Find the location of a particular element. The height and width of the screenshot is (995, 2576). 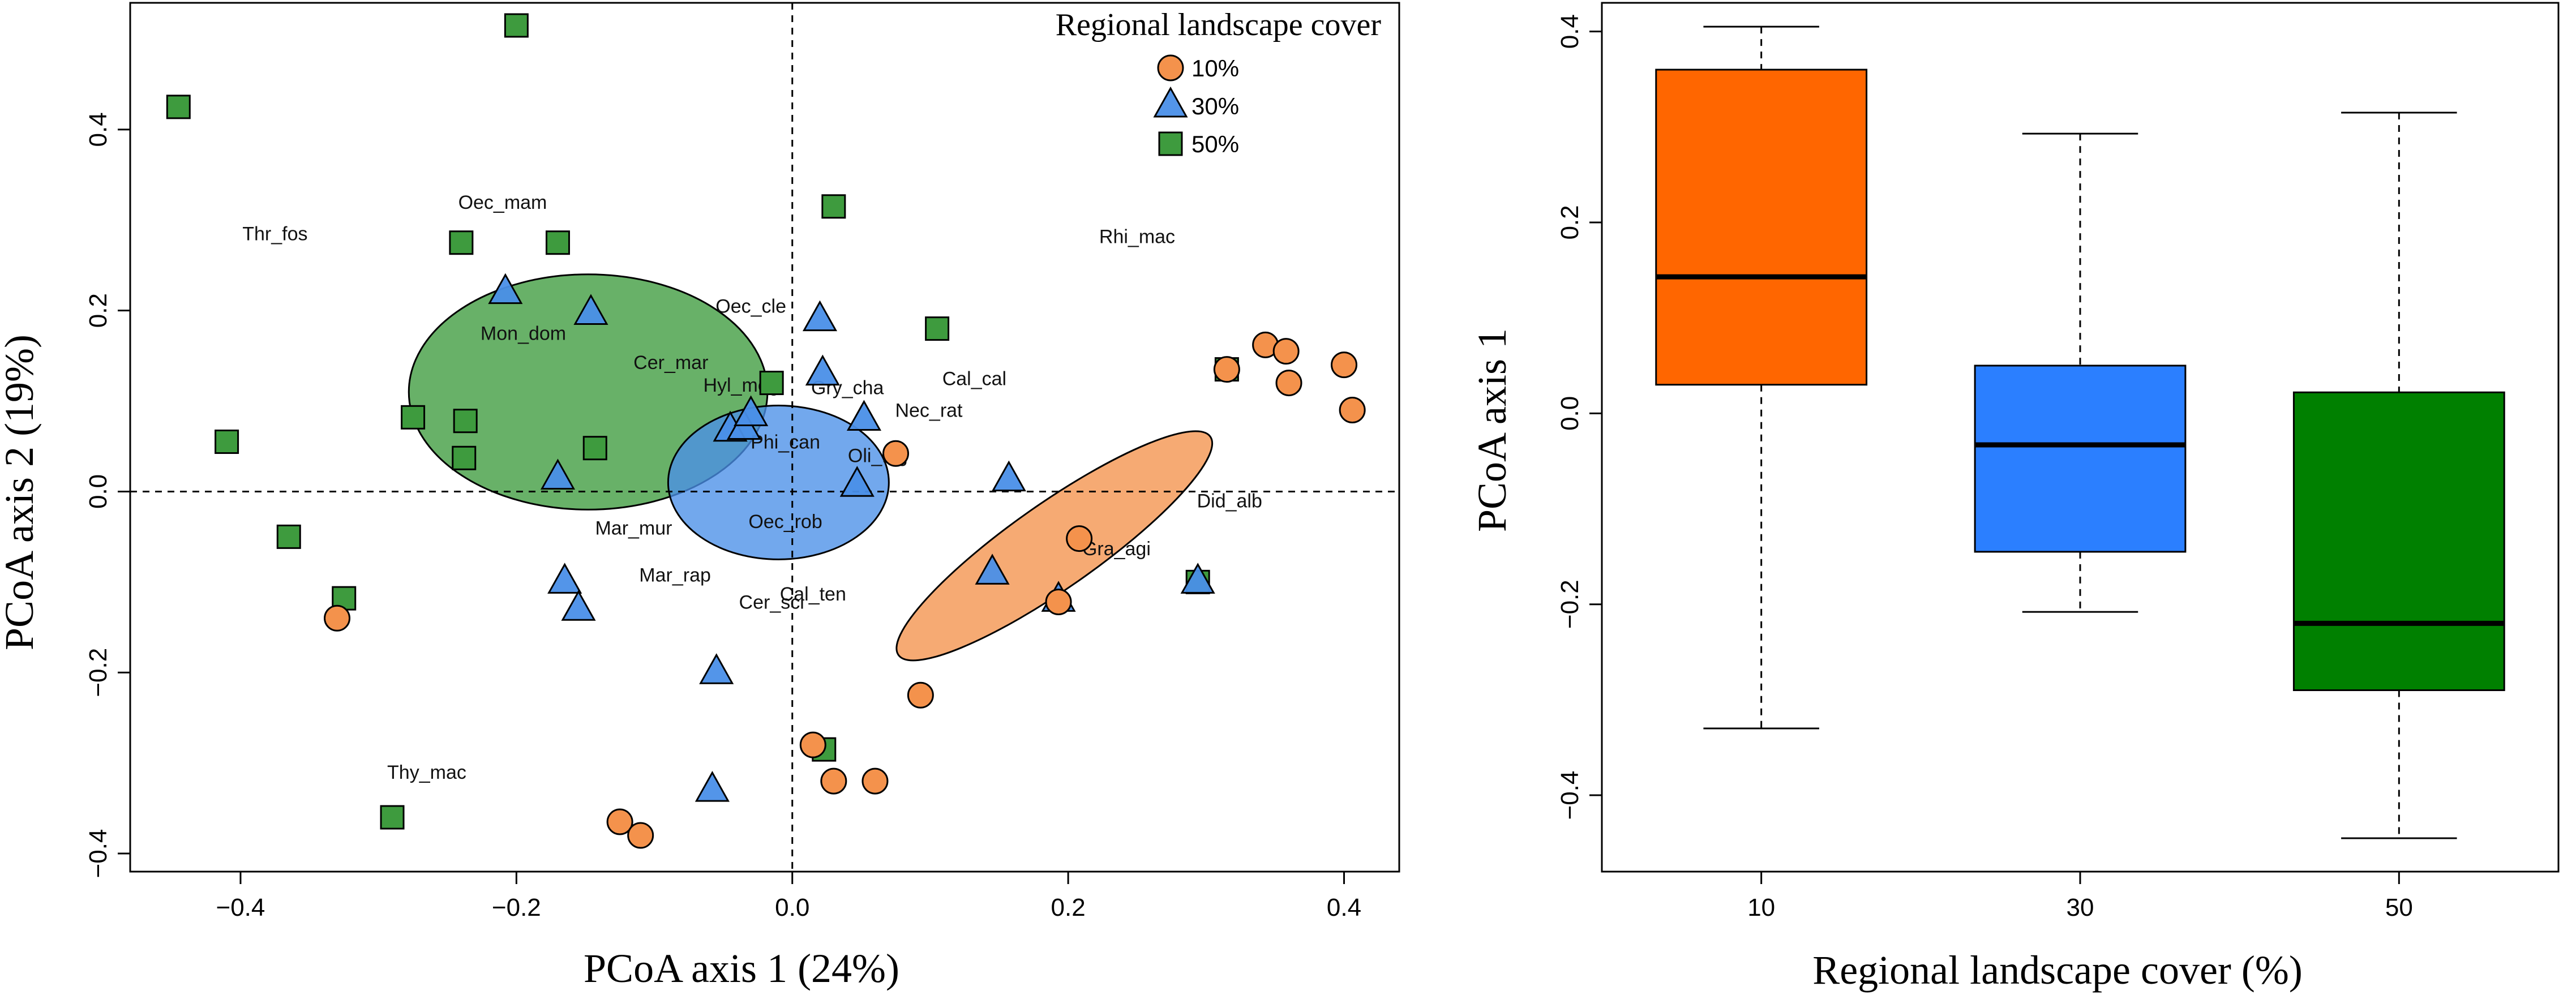

x-tick-label: 0.4 is located at coordinates (1344, 908).